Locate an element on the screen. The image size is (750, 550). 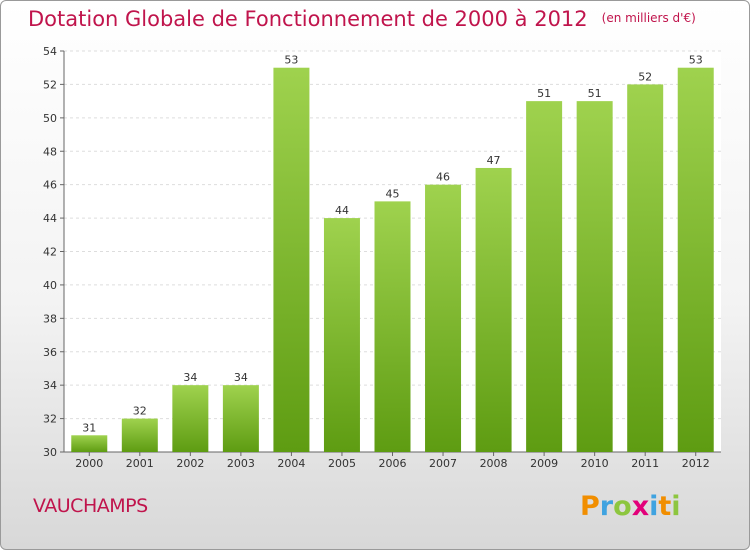
y-tick-label: 50 is located at coordinates (50, 118).